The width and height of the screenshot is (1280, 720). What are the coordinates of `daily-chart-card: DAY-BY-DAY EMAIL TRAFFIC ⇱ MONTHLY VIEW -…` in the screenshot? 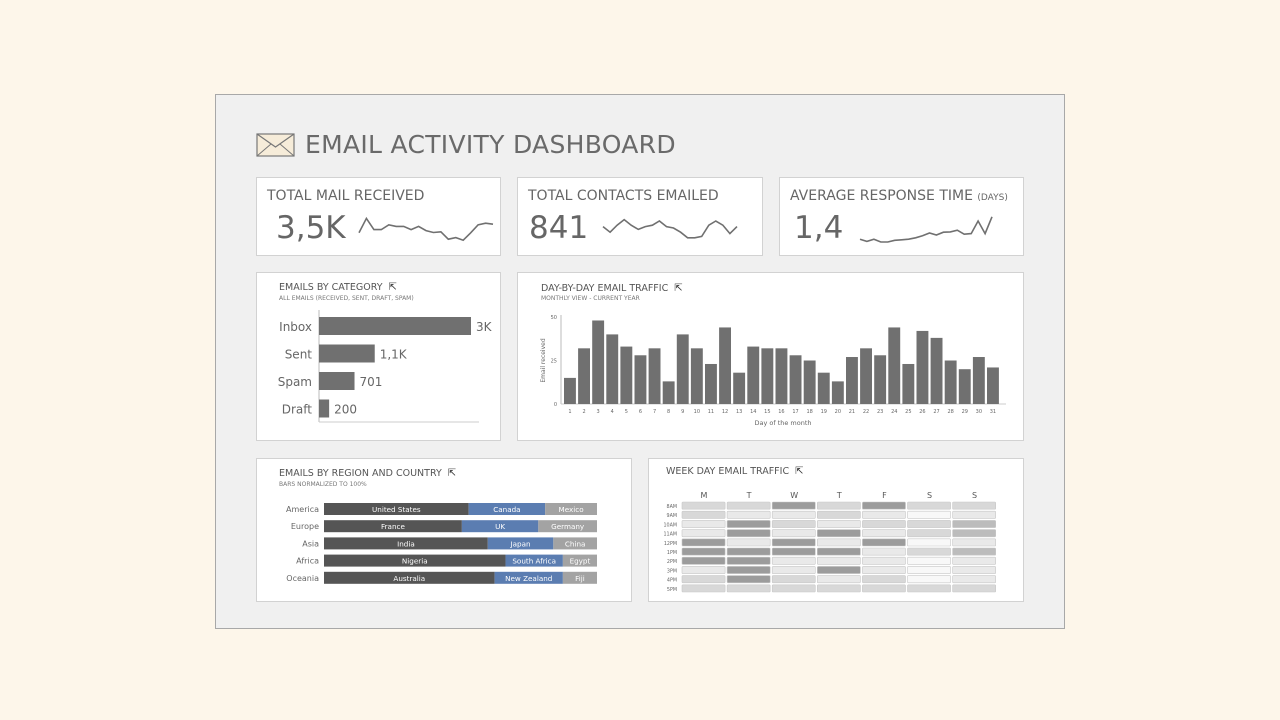 It's located at (770, 356).